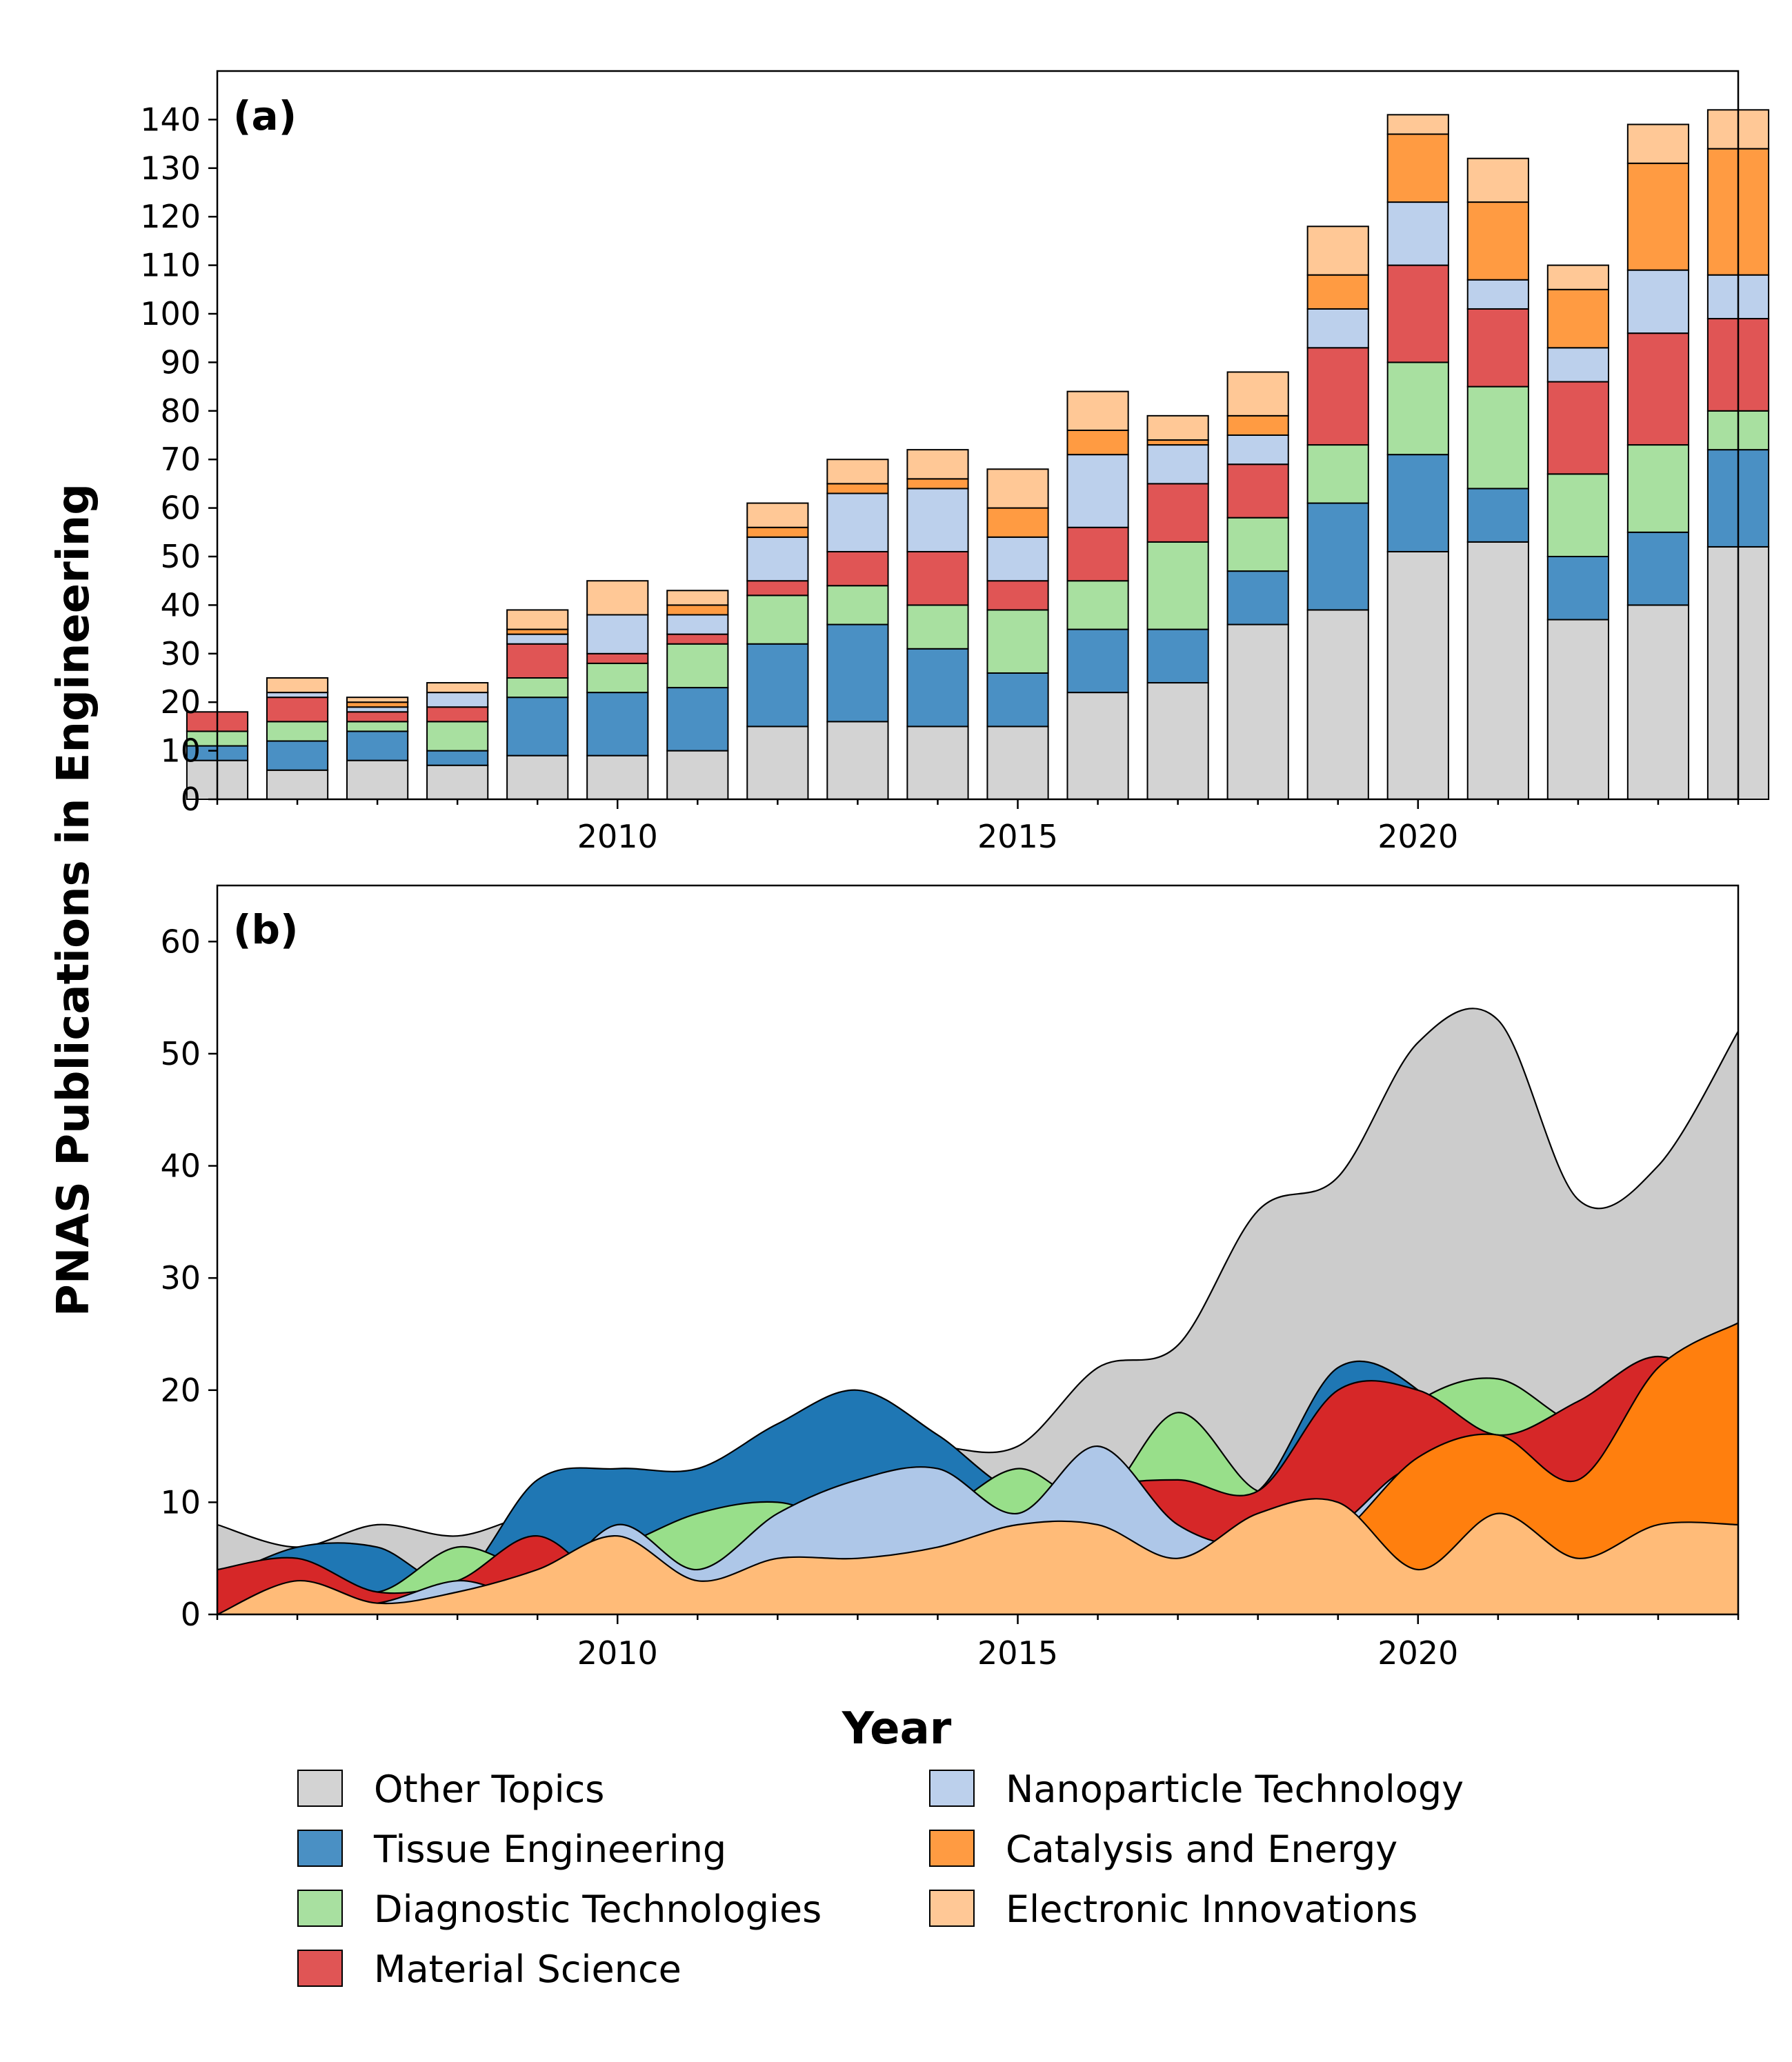 Image resolution: width=1792 pixels, height=2062 pixels. I want to click on bar-2017-diagnostic-technologies, so click(1177, 585).